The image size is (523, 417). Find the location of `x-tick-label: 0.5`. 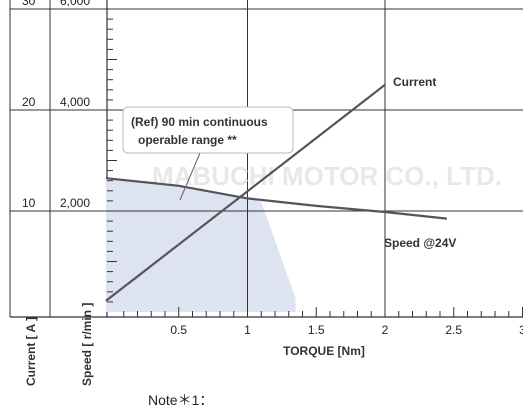

x-tick-label: 0.5 is located at coordinates (178, 330).